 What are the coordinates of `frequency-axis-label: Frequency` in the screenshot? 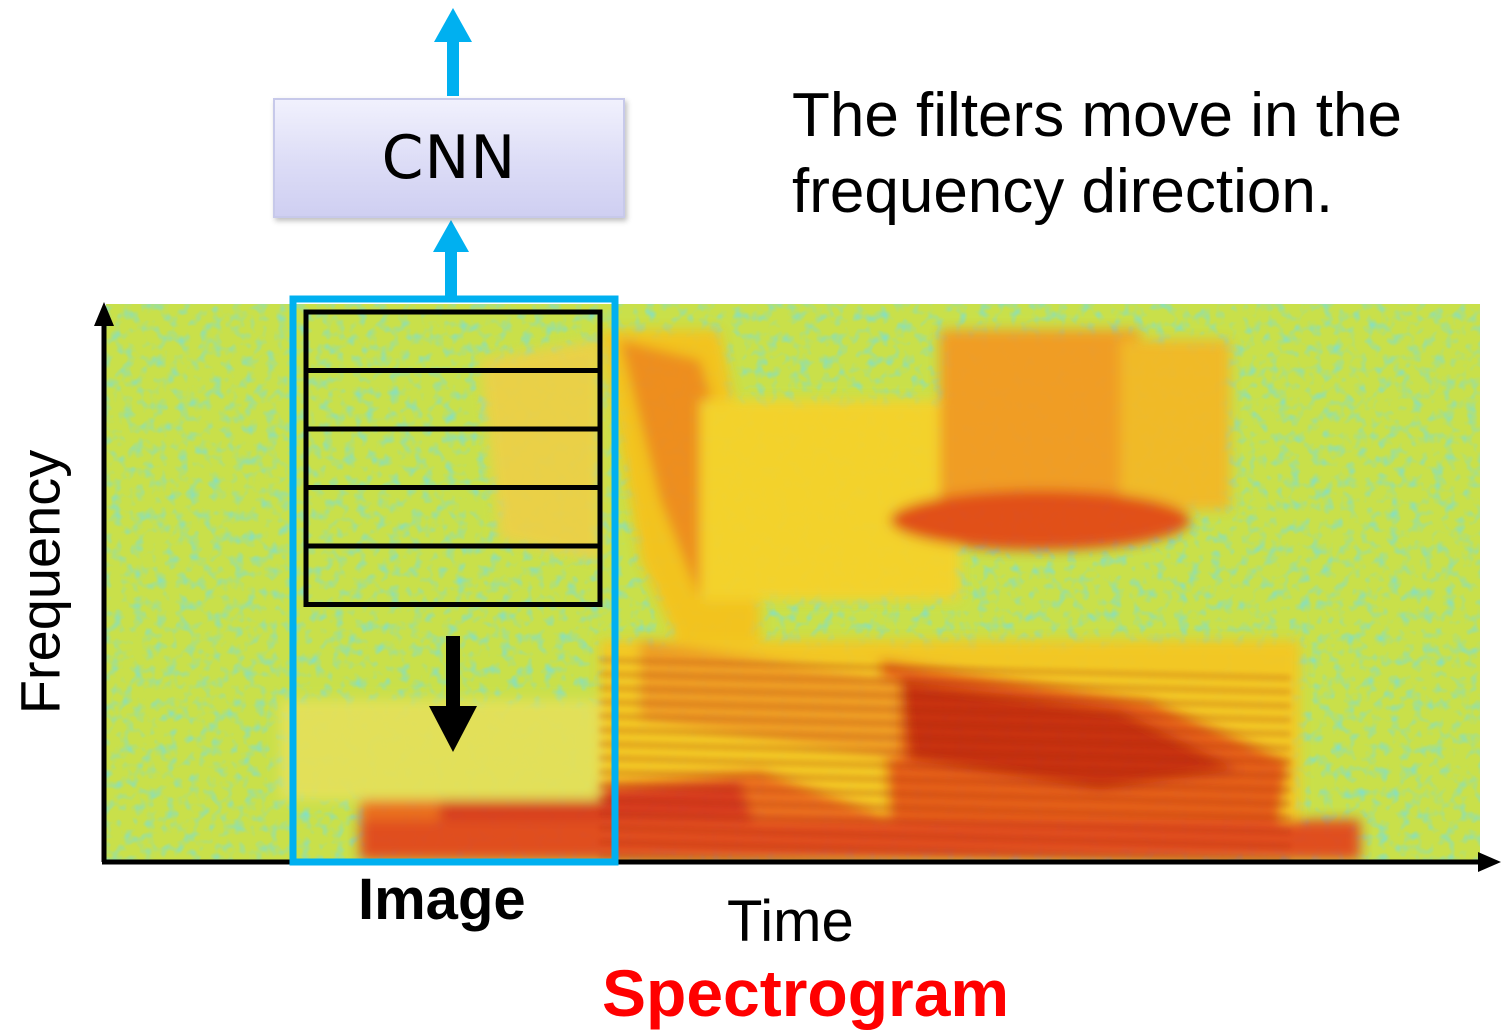 It's located at (40, 582).